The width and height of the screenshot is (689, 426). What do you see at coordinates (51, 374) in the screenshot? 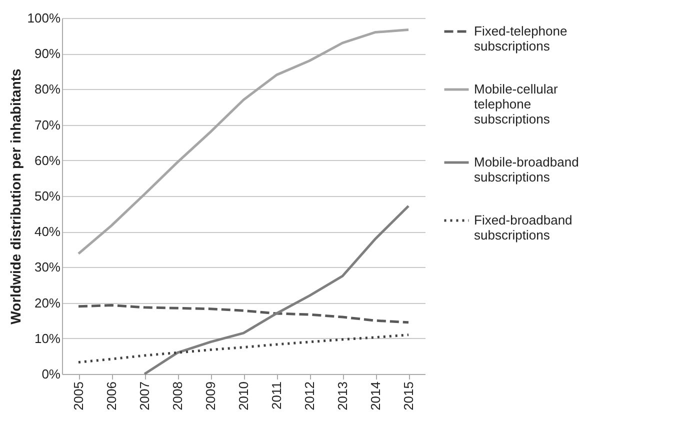
I see `y-tick-label: 0%` at bounding box center [51, 374].